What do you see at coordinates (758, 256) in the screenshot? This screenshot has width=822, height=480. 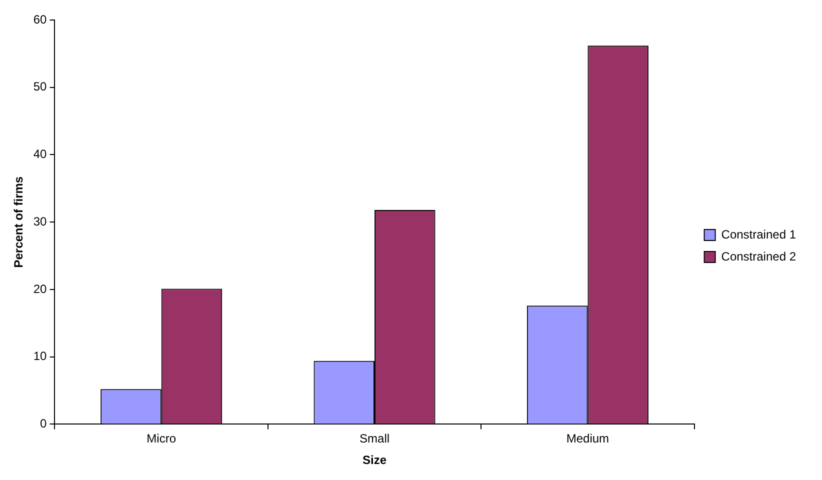 I see `legend-label: Constrained 2` at bounding box center [758, 256].